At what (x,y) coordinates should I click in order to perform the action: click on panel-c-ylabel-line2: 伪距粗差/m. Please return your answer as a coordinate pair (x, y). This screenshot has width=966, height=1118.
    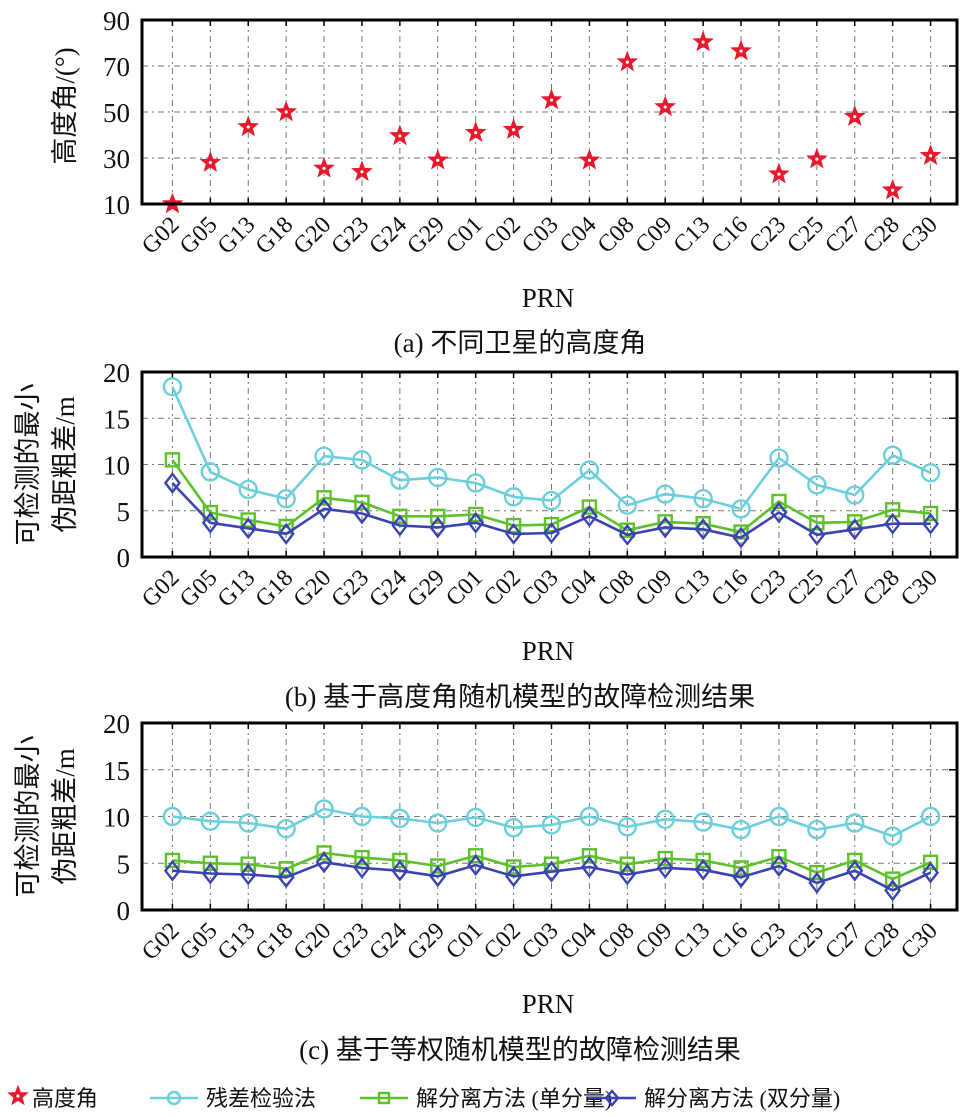
    Looking at the image, I should click on (65, 816).